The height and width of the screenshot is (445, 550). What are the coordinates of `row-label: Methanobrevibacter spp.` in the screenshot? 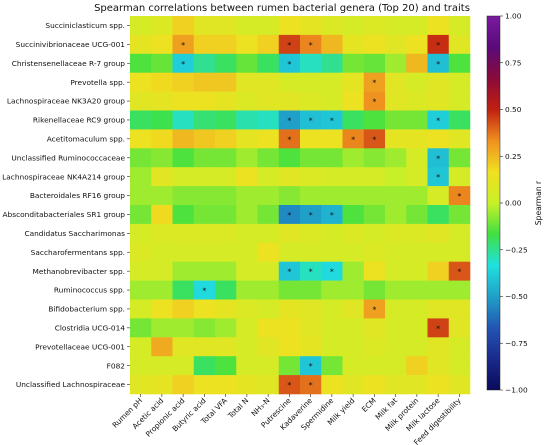 It's located at (79, 271).